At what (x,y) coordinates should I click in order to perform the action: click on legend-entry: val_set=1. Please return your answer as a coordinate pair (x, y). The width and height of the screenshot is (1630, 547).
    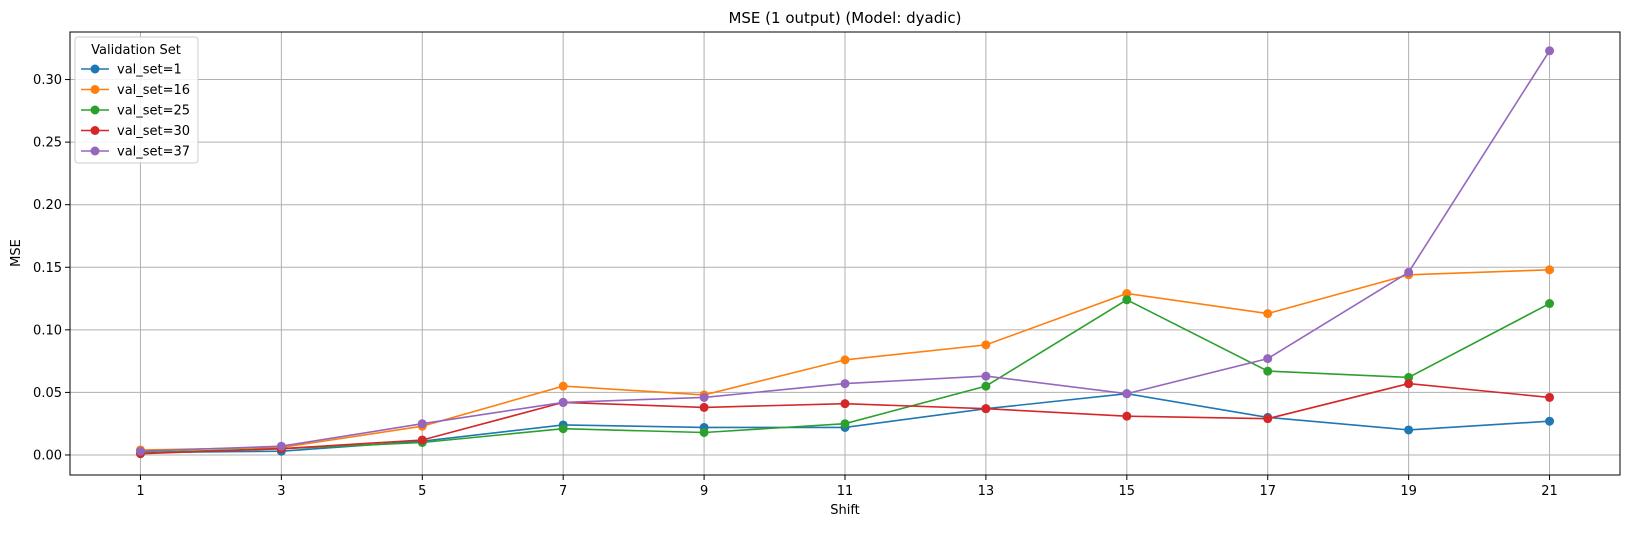
    Looking at the image, I should click on (131, 70).